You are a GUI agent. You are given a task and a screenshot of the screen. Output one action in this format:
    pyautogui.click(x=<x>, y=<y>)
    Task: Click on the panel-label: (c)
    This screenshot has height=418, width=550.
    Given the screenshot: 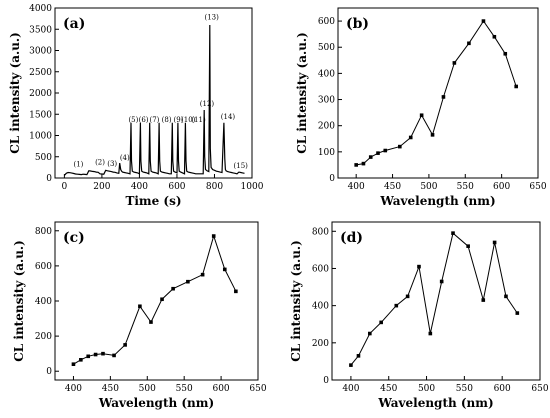 What is the action you would take?
    pyautogui.click(x=74, y=238)
    